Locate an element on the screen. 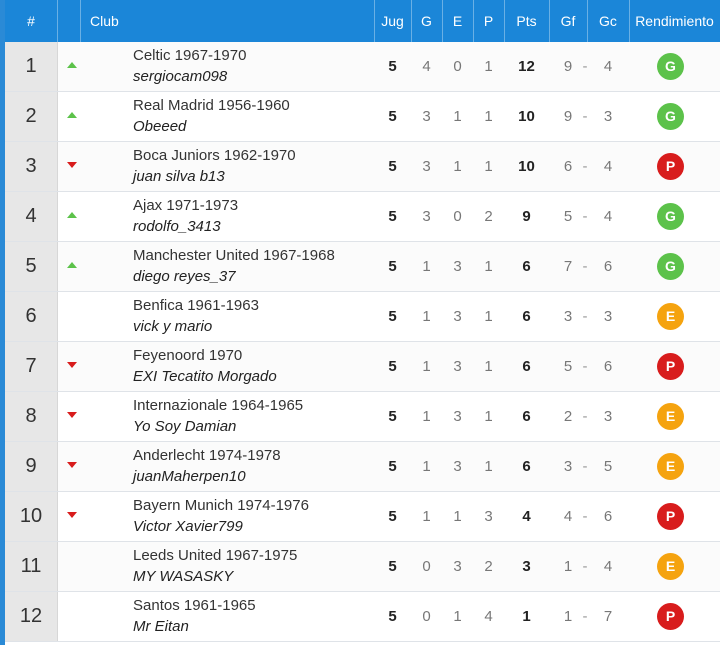  club-name: Internazionale 1964-1965 is located at coordinates (218, 405).